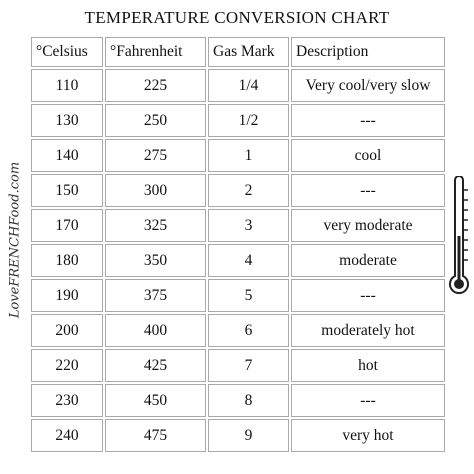 This screenshot has height=474, width=474. I want to click on table-cell: moderate, so click(368, 260).